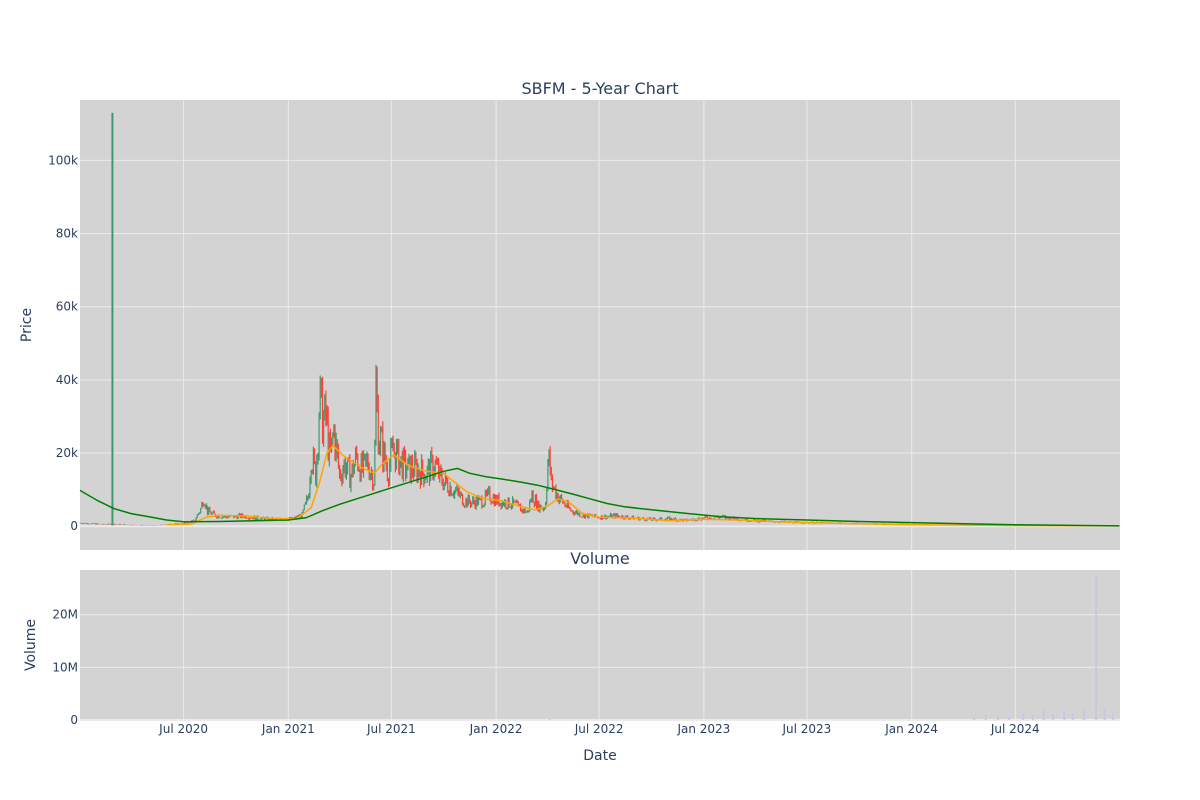  Describe the element at coordinates (74, 720) in the screenshot. I see `volume-y-tick-label: 0` at that location.